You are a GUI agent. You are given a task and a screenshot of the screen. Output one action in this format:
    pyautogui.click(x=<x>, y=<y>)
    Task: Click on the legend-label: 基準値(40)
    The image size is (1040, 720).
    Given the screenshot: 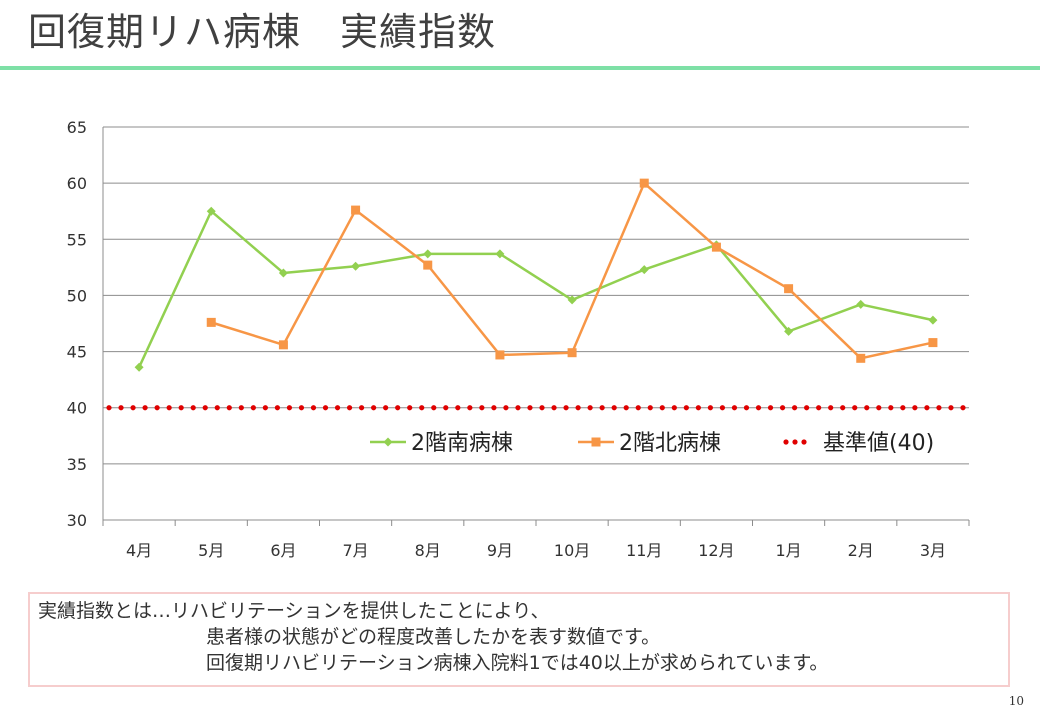 What is the action you would take?
    pyautogui.click(x=878, y=443)
    